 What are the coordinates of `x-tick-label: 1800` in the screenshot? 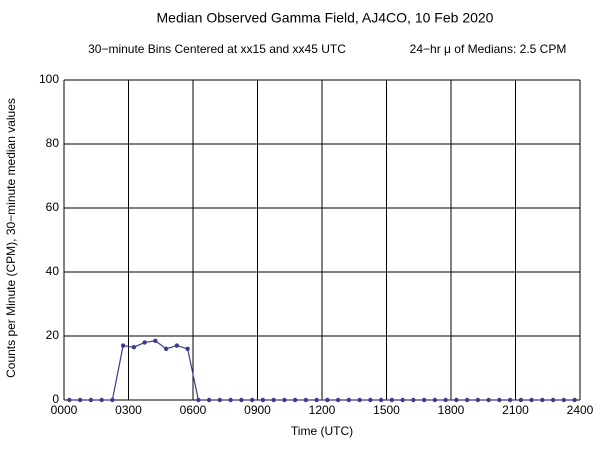 It's located at (451, 410).